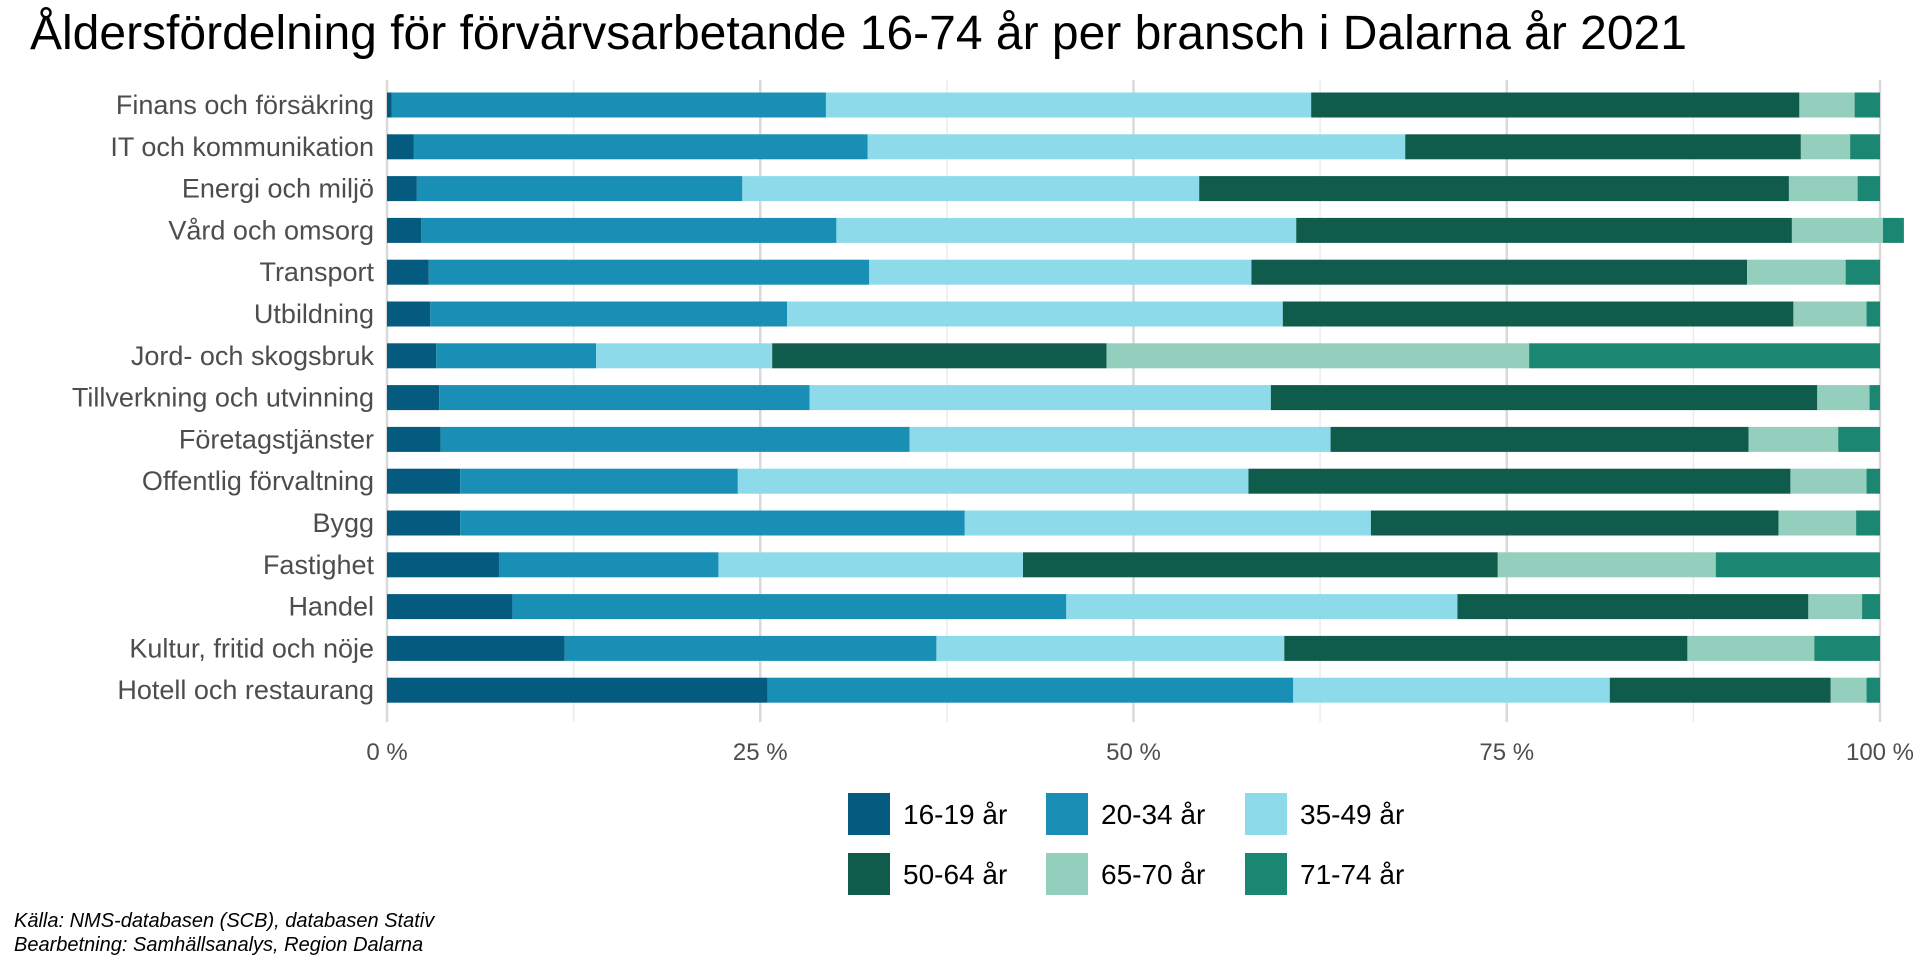  What do you see at coordinates (1506, 752) in the screenshot?
I see `x-tick-label: 75 %` at bounding box center [1506, 752].